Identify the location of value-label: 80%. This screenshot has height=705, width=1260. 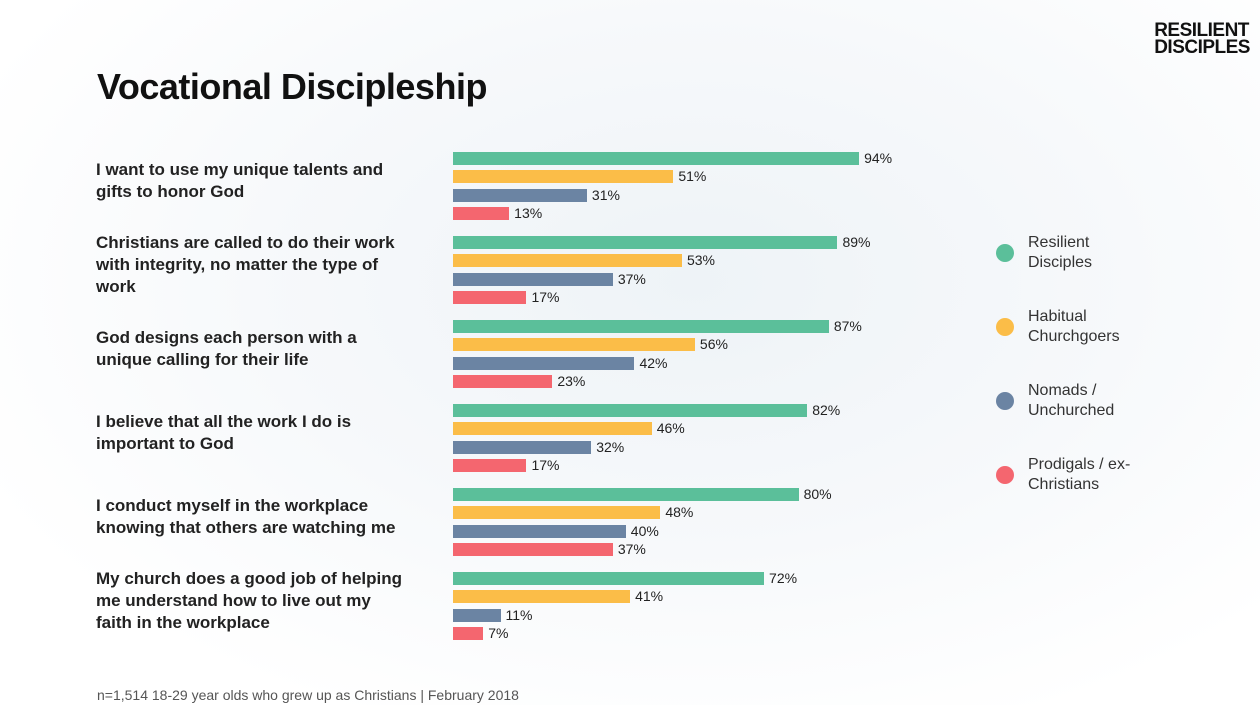
(817, 494).